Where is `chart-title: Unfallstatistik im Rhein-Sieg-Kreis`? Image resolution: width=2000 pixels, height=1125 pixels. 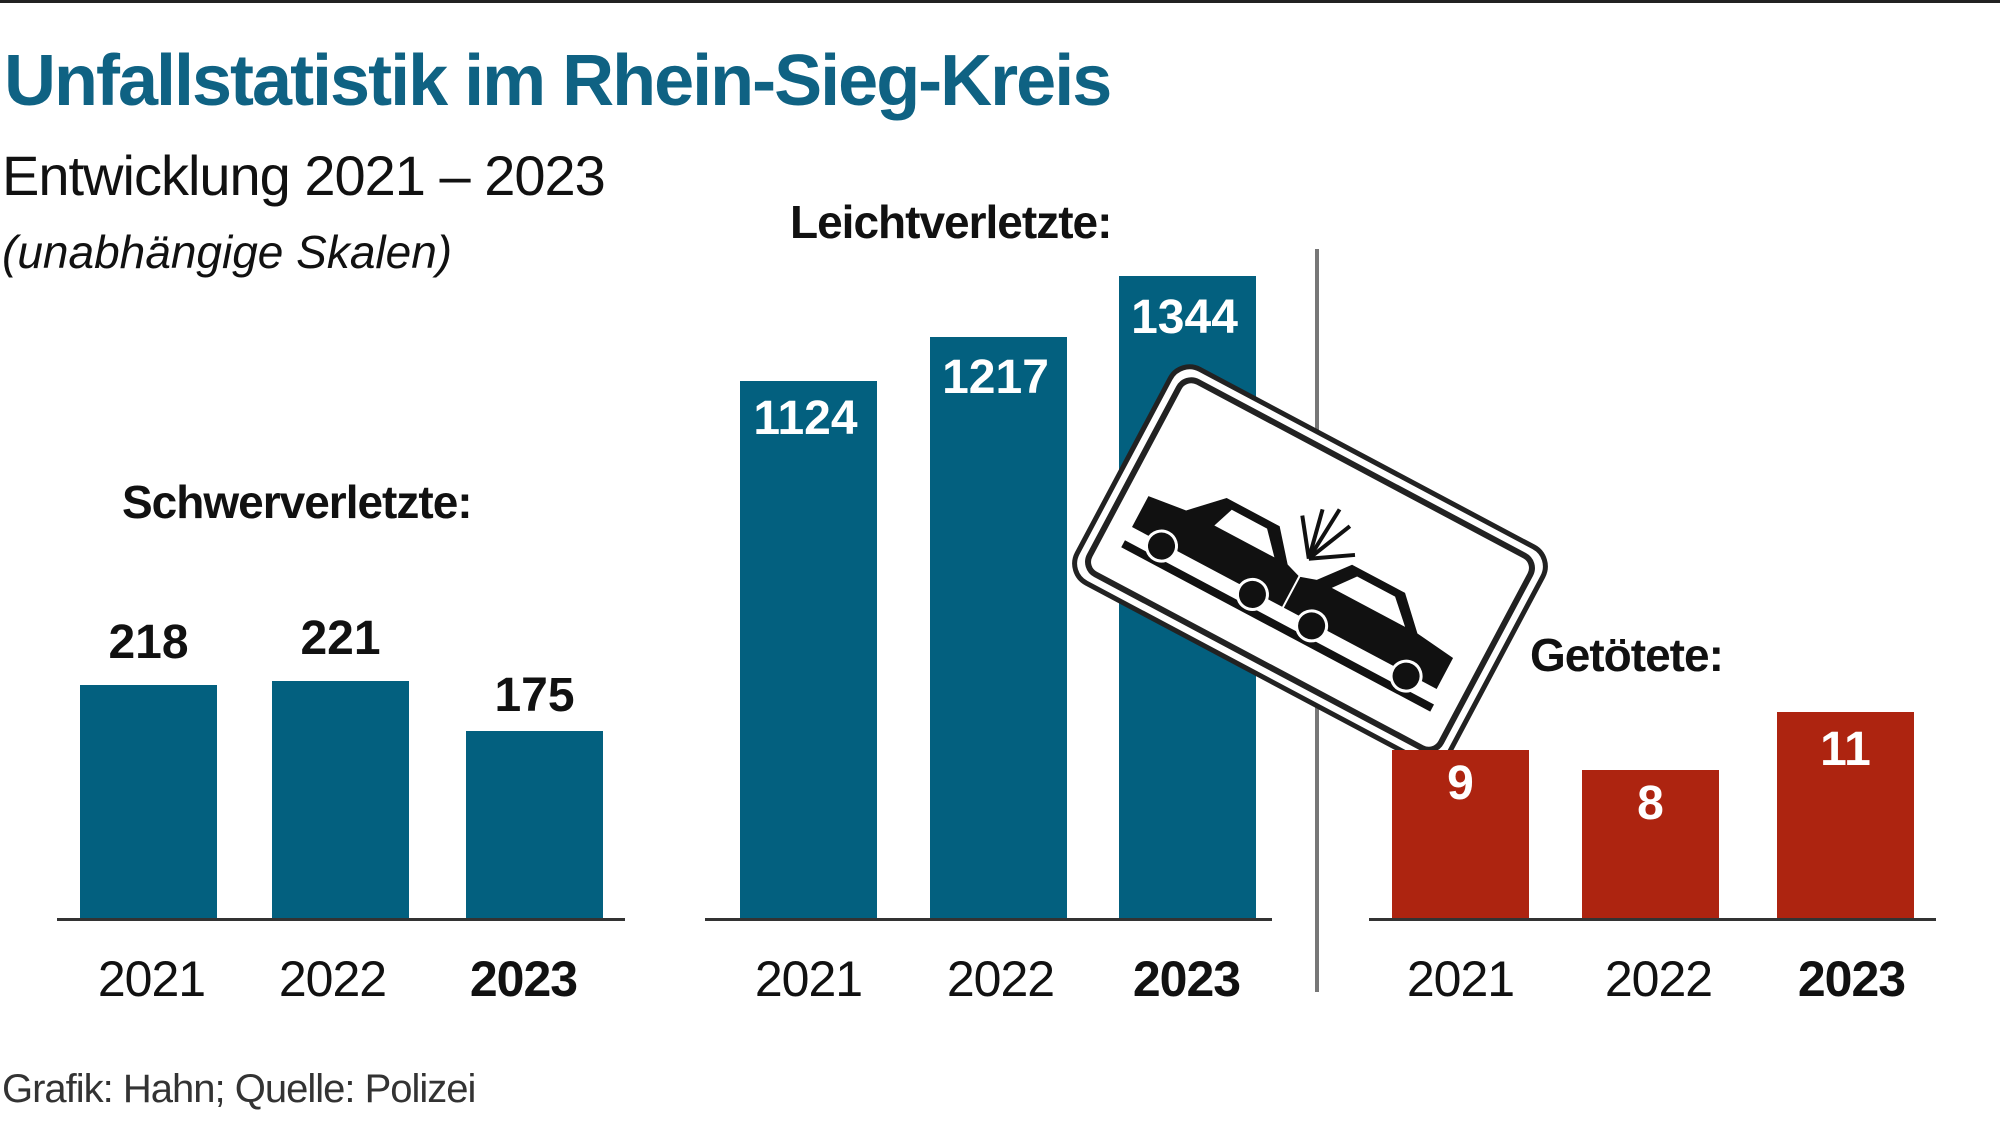
chart-title: Unfallstatistik im Rhein-Sieg-Kreis is located at coordinates (558, 81).